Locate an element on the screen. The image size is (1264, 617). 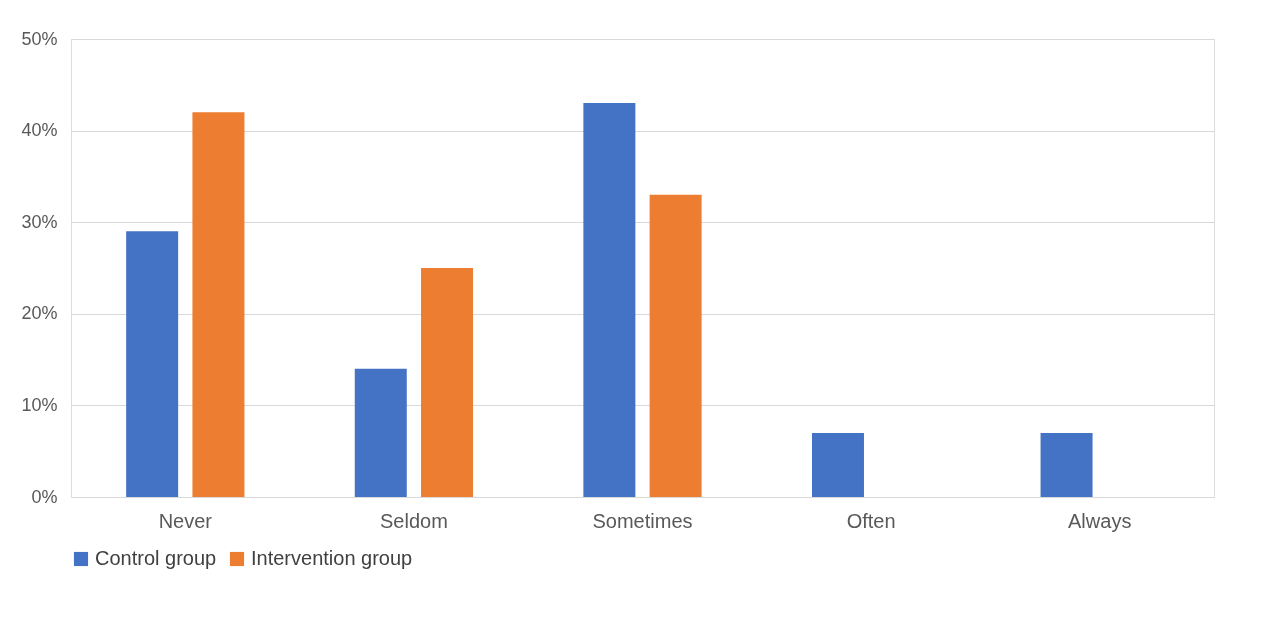
x-tick-label: Always is located at coordinates (1100, 520).